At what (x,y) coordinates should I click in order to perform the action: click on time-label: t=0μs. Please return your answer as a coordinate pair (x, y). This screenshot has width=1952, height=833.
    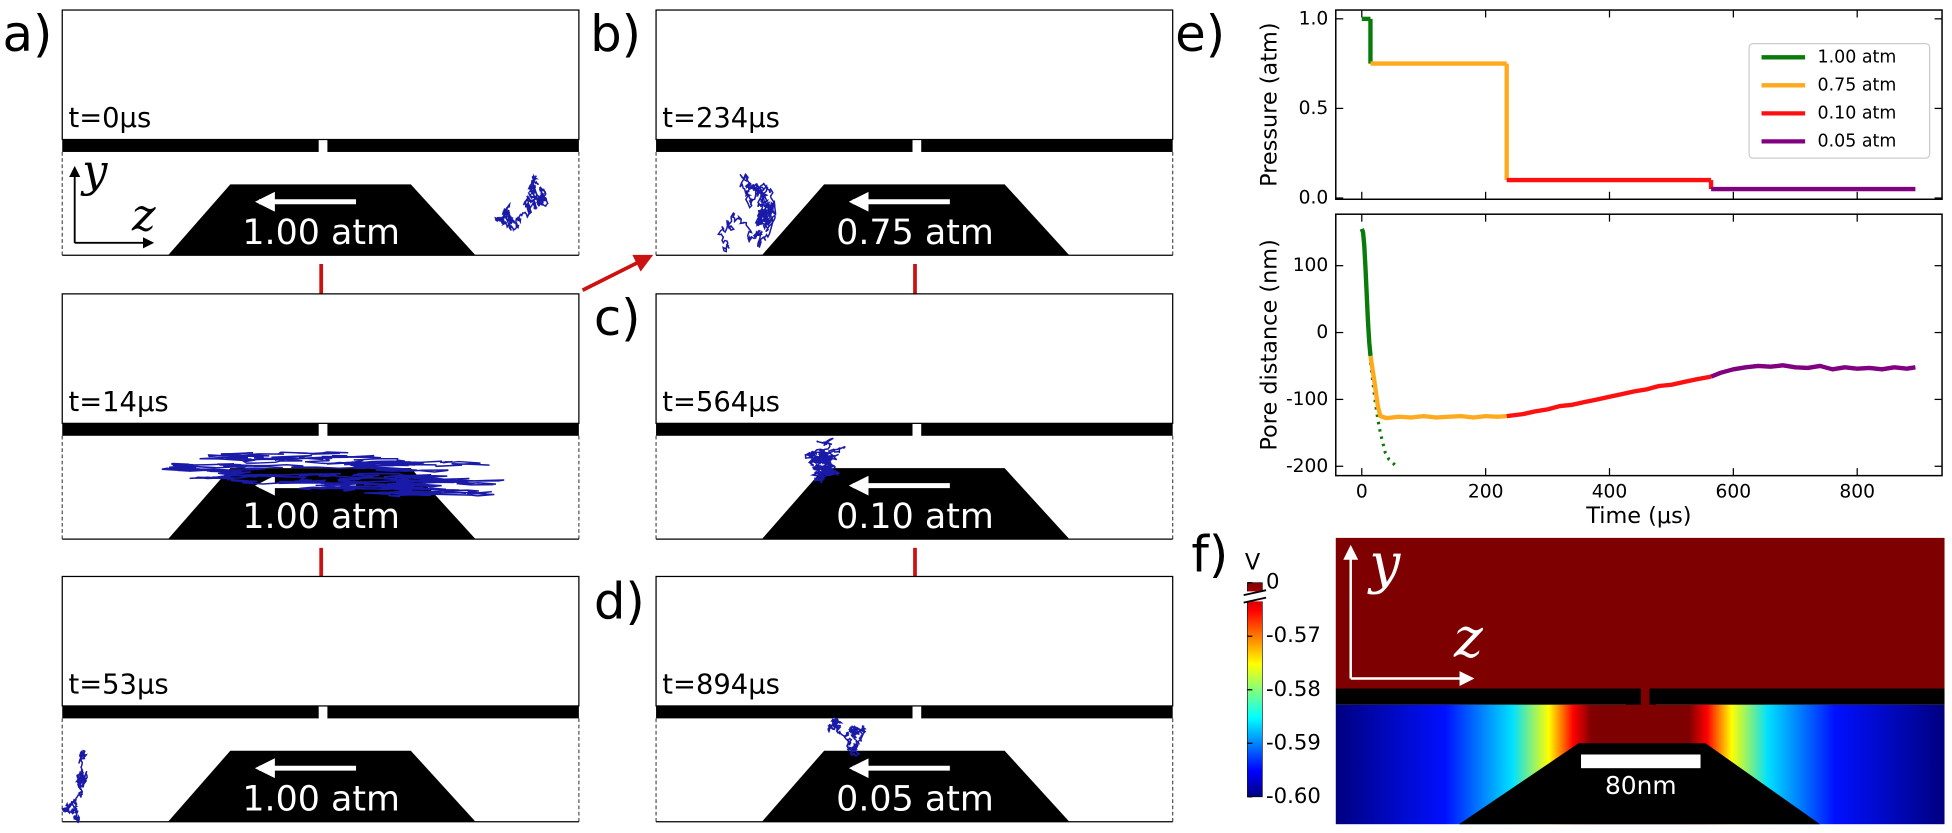
    Looking at the image, I should click on (109, 118).